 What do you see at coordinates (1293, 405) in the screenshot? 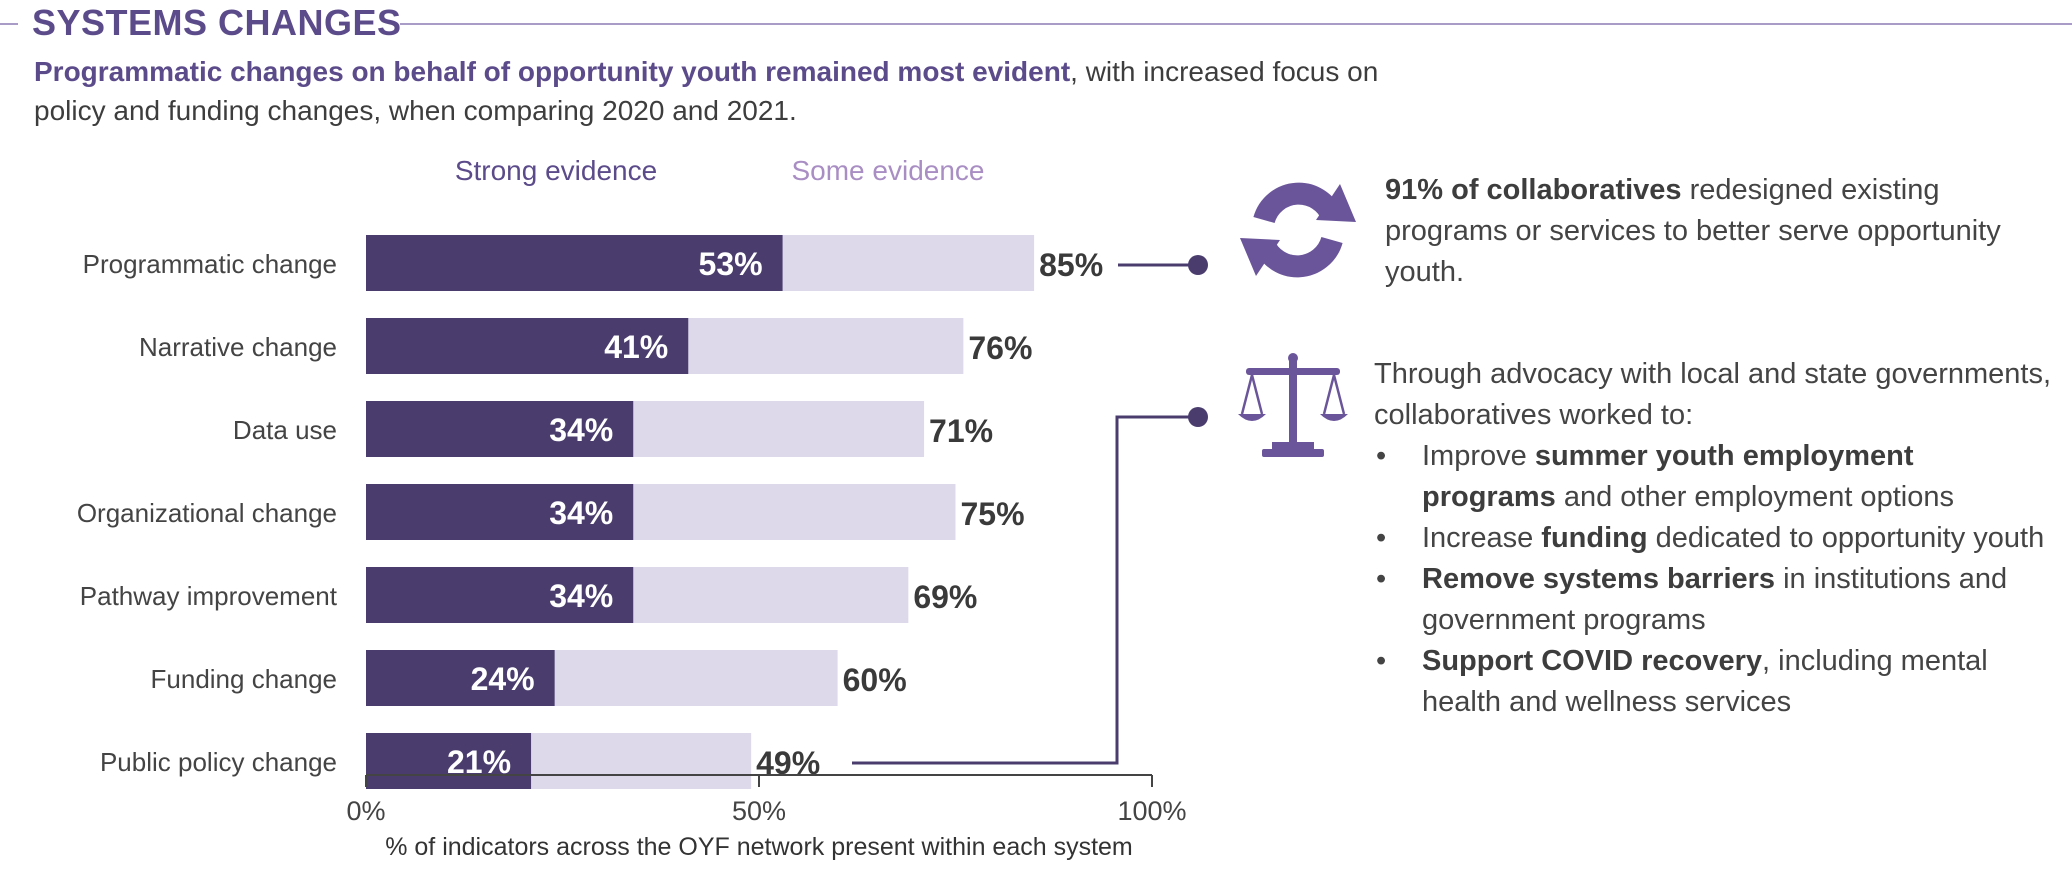
I see `scales-icon` at bounding box center [1293, 405].